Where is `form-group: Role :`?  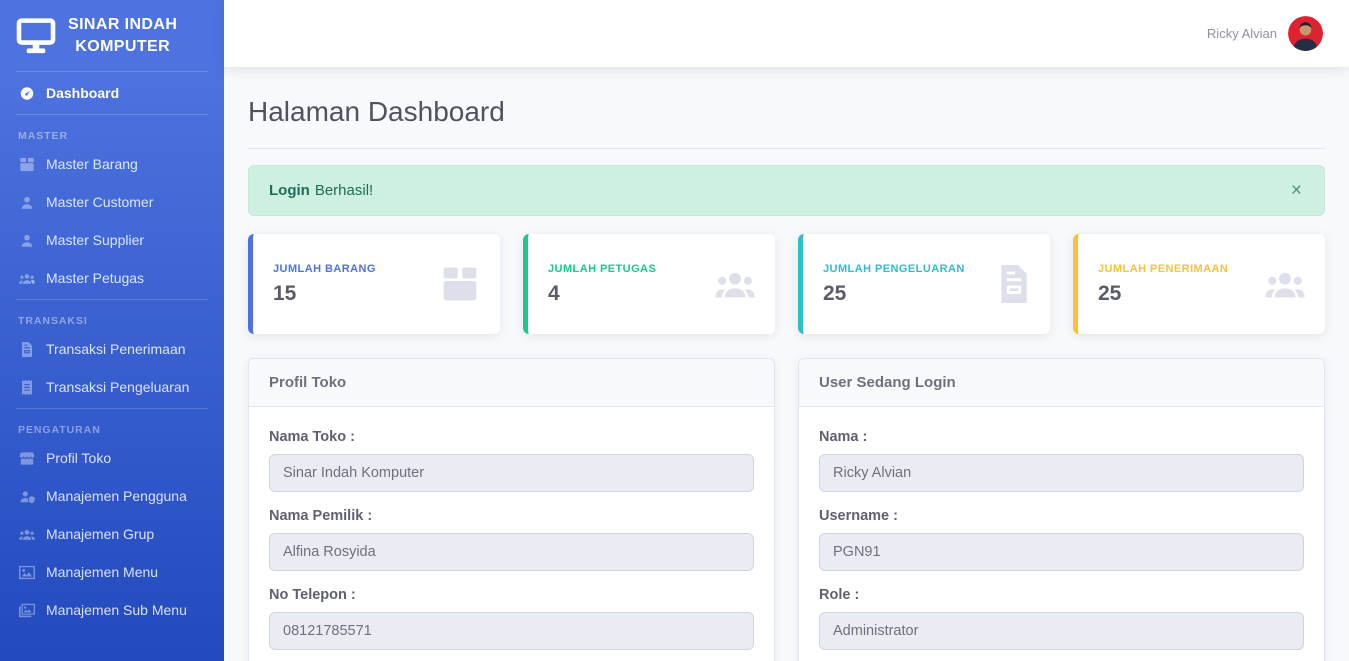 form-group: Role : is located at coordinates (1061, 618).